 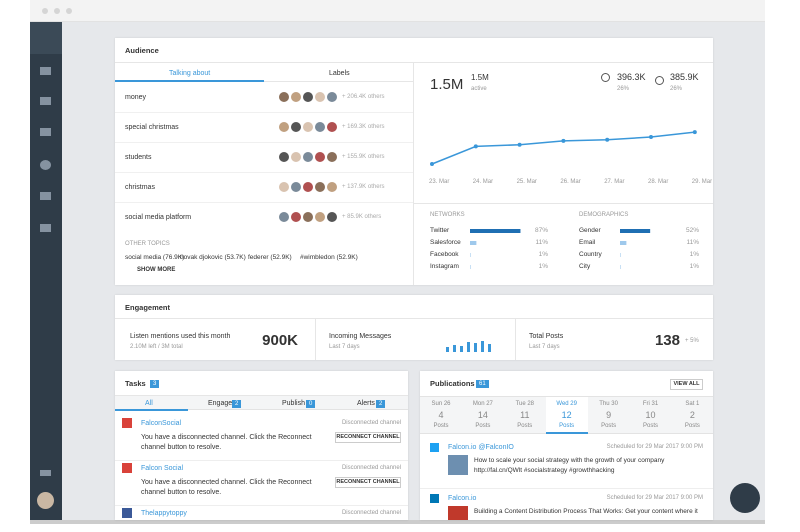 I want to click on male-pct: 26%, so click(x=676, y=89).